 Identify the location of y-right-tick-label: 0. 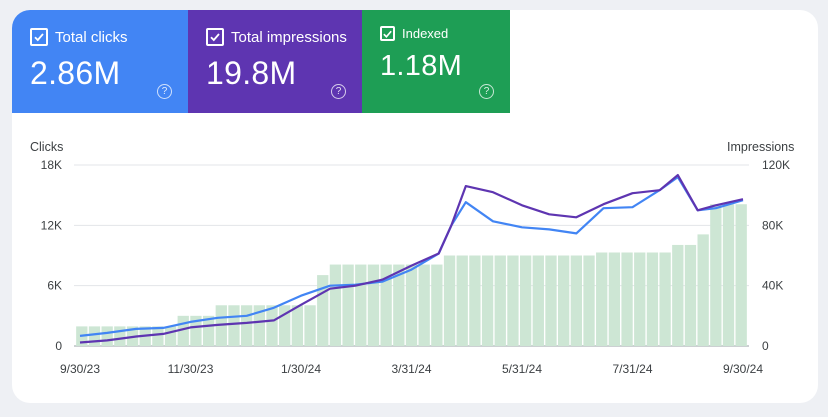
(765, 346).